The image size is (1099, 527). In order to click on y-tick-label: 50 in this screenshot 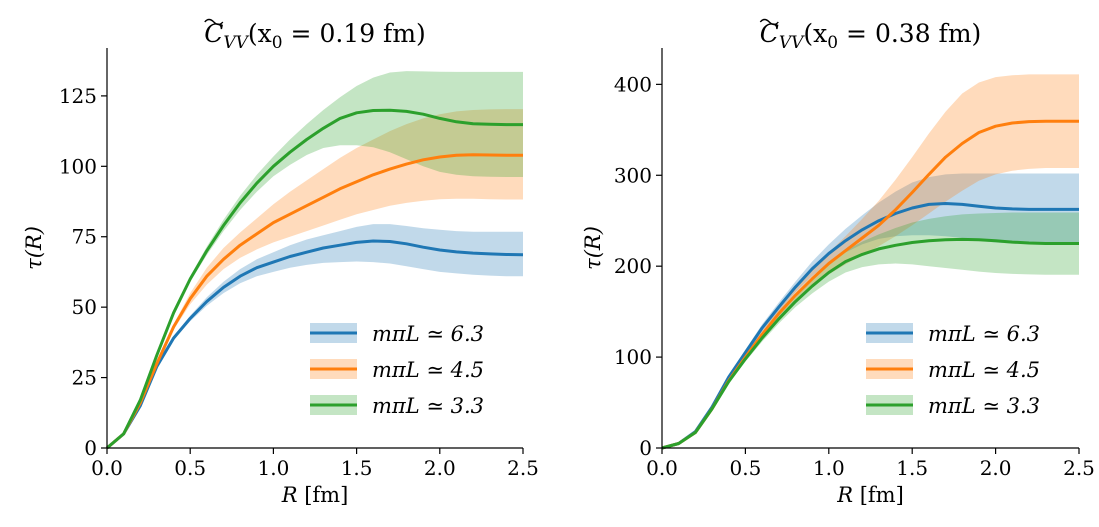, I will do `click(84, 307)`.